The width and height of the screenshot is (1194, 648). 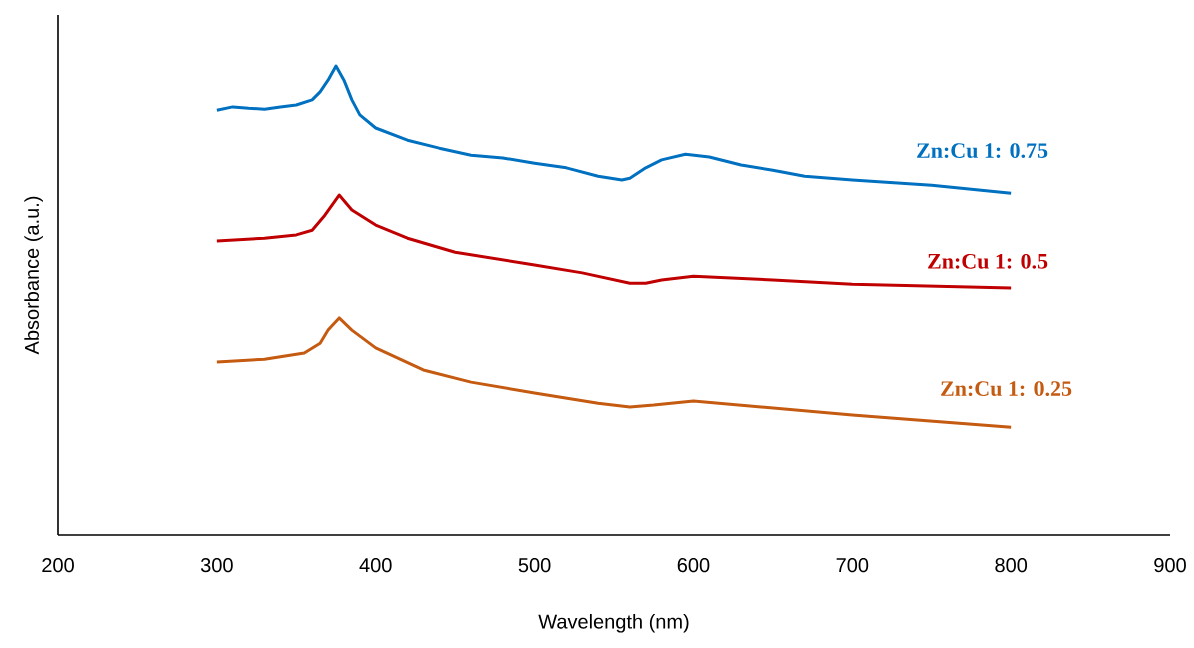 I want to click on x-tick-label: 300, so click(x=216, y=565).